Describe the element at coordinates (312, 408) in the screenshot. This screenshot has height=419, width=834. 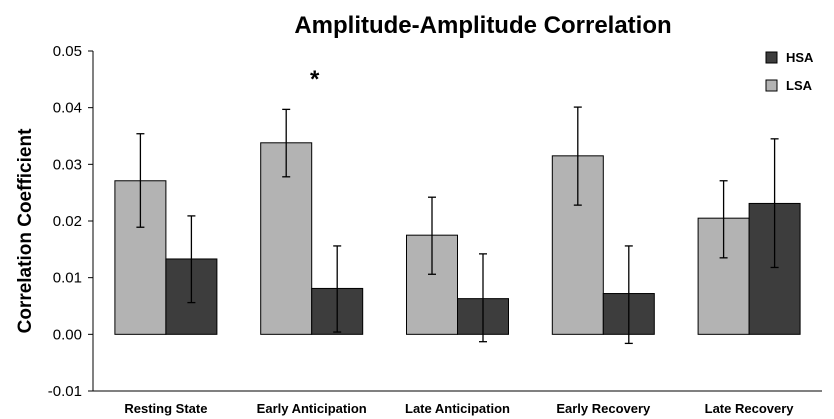
I see `x-tick-label: Early Anticipation` at that location.